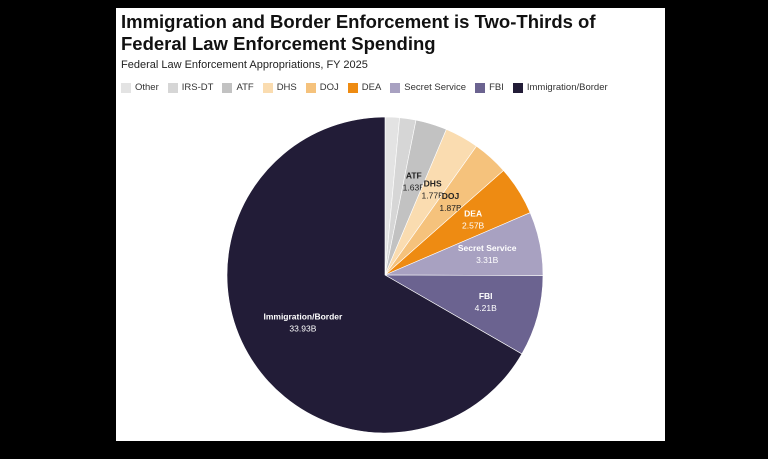  Describe the element at coordinates (487, 260) in the screenshot. I see `data-label-value-label: 3.31B` at that location.